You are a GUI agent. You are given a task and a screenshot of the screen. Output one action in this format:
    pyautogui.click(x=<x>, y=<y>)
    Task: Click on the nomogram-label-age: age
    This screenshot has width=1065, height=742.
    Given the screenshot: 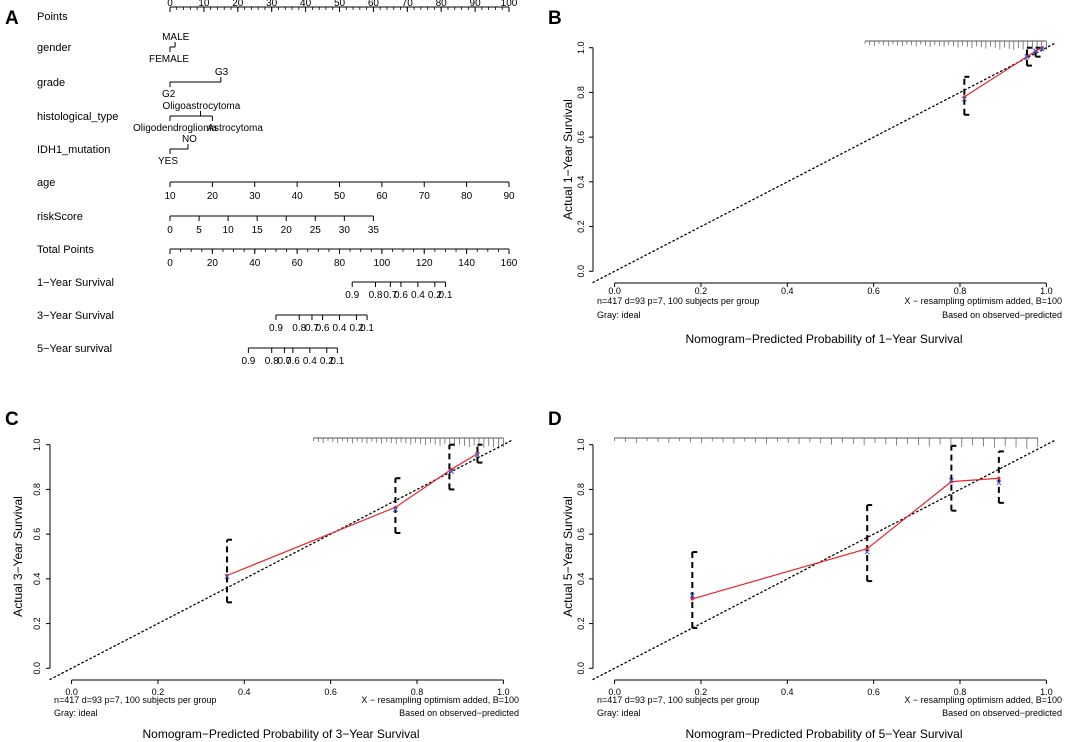 What is the action you would take?
    pyautogui.click(x=46, y=183)
    